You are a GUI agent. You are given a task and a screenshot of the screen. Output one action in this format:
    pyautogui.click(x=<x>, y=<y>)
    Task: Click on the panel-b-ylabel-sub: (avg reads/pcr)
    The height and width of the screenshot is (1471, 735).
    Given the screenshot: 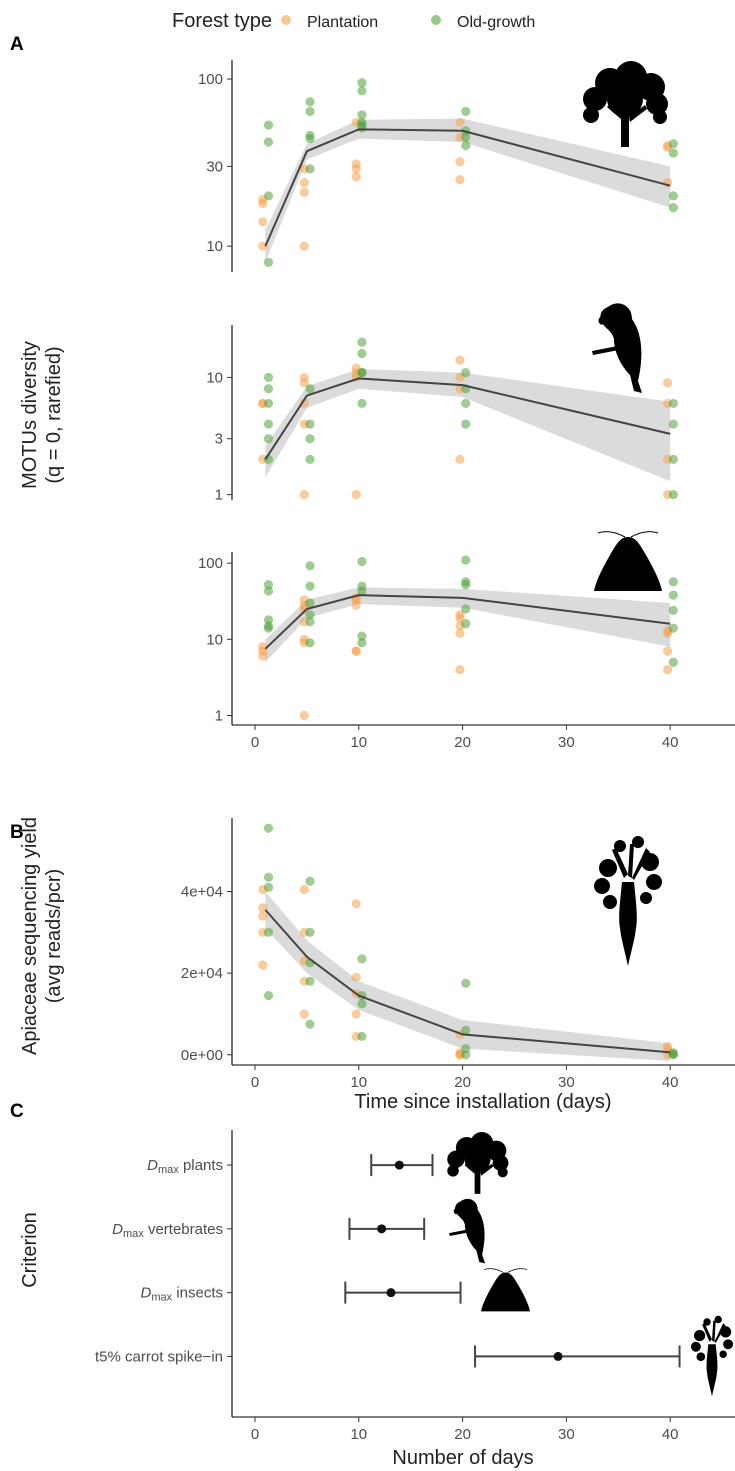 What is the action you would take?
    pyautogui.click(x=54, y=936)
    